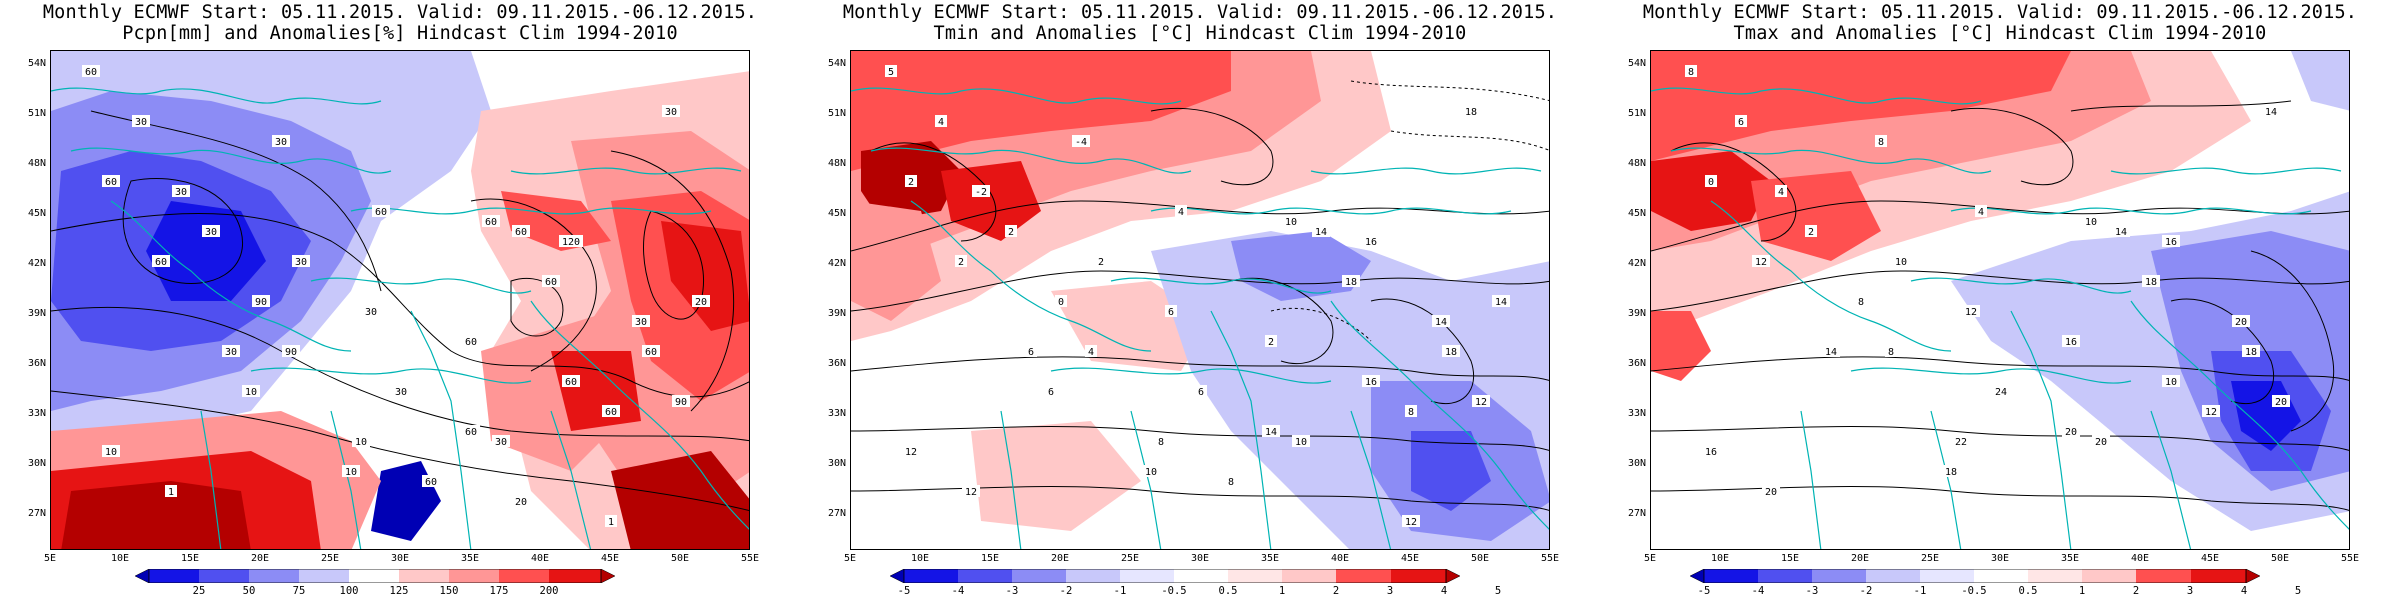 The width and height of the screenshot is (2400, 600). I want to click on lon-label: 45E, so click(2210, 558).